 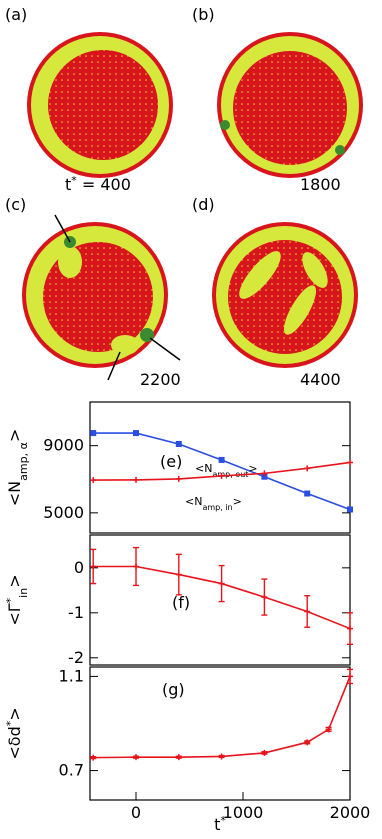 I want to click on y-tick-label: -1, so click(x=76, y=612).